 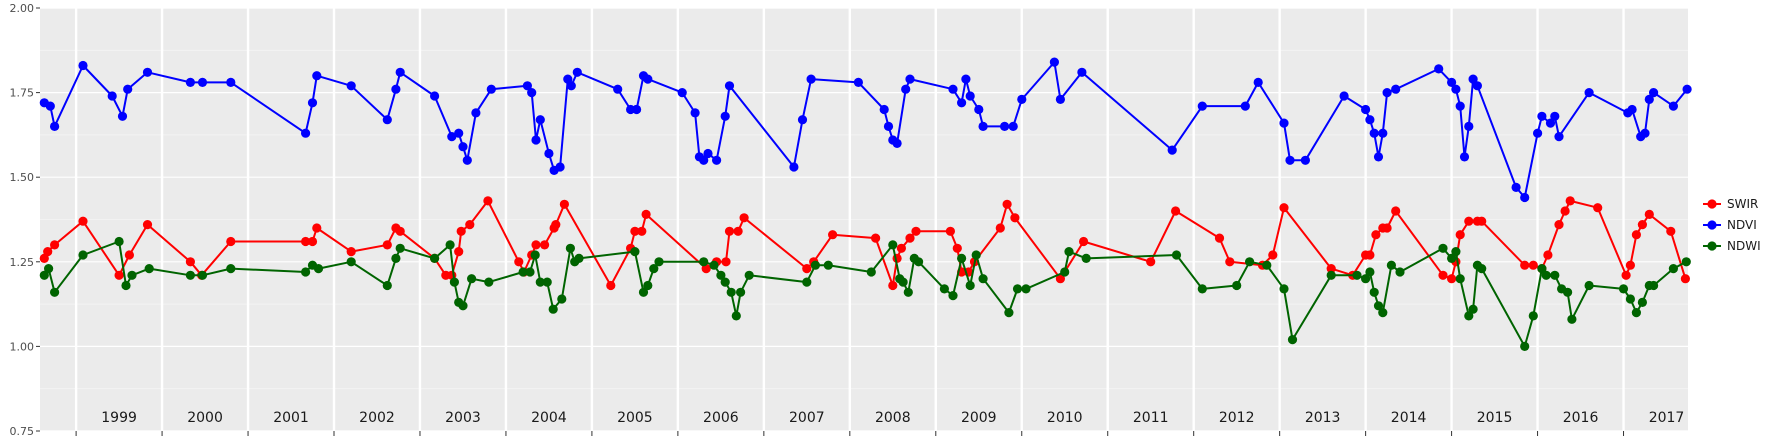 What do you see at coordinates (1237, 418) in the screenshot?
I see `year-label: 2012` at bounding box center [1237, 418].